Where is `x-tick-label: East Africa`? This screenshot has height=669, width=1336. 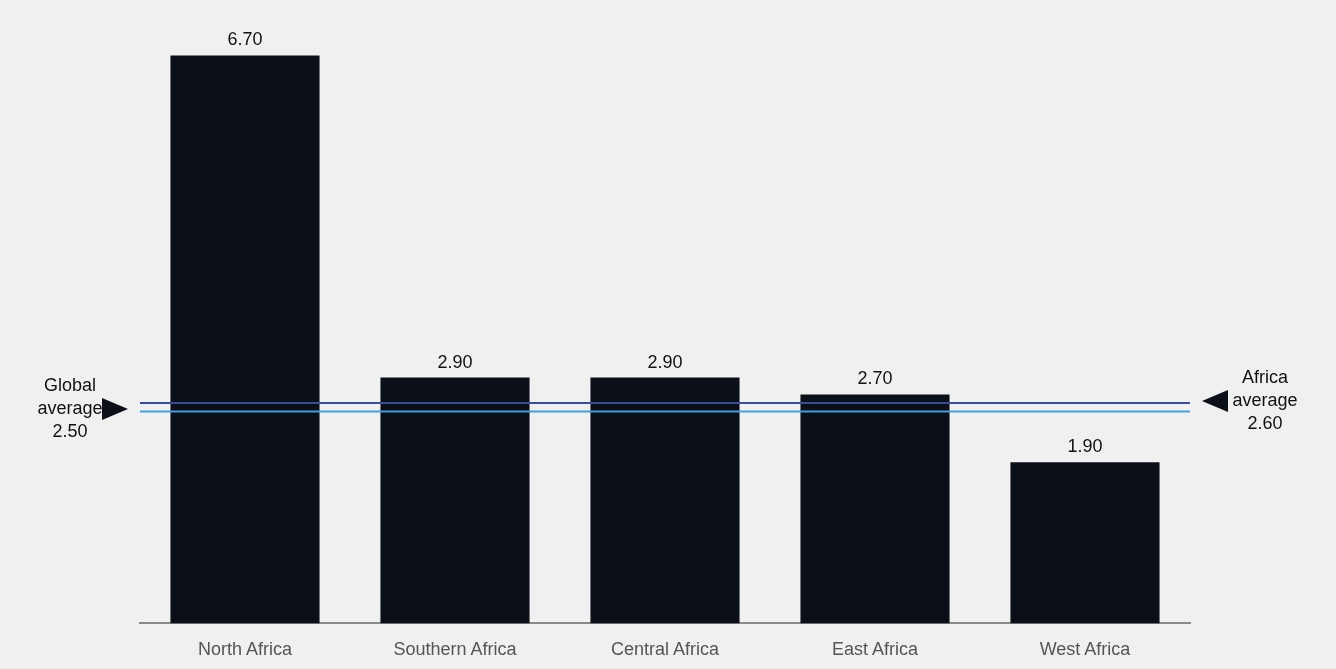 x-tick-label: East Africa is located at coordinates (875, 649).